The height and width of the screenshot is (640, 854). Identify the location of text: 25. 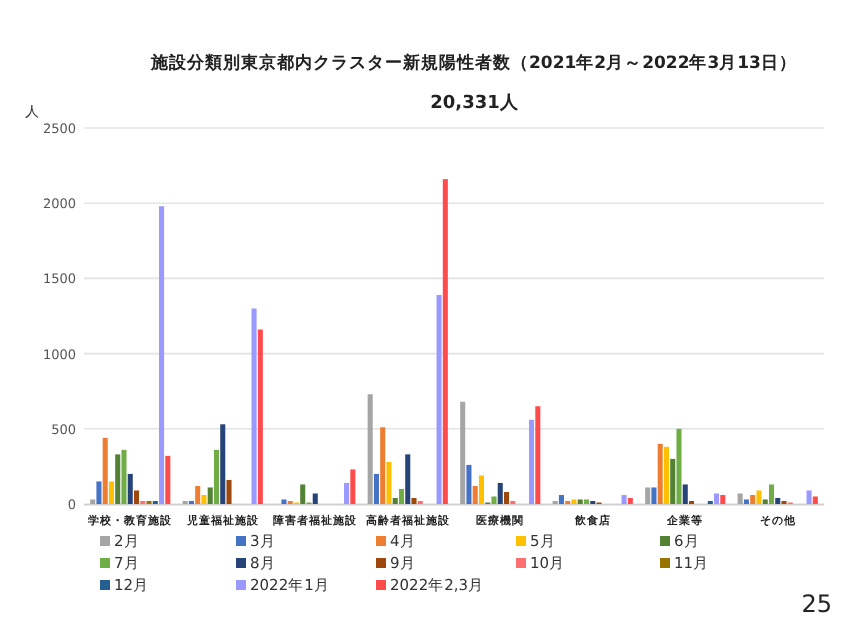
(816, 604).